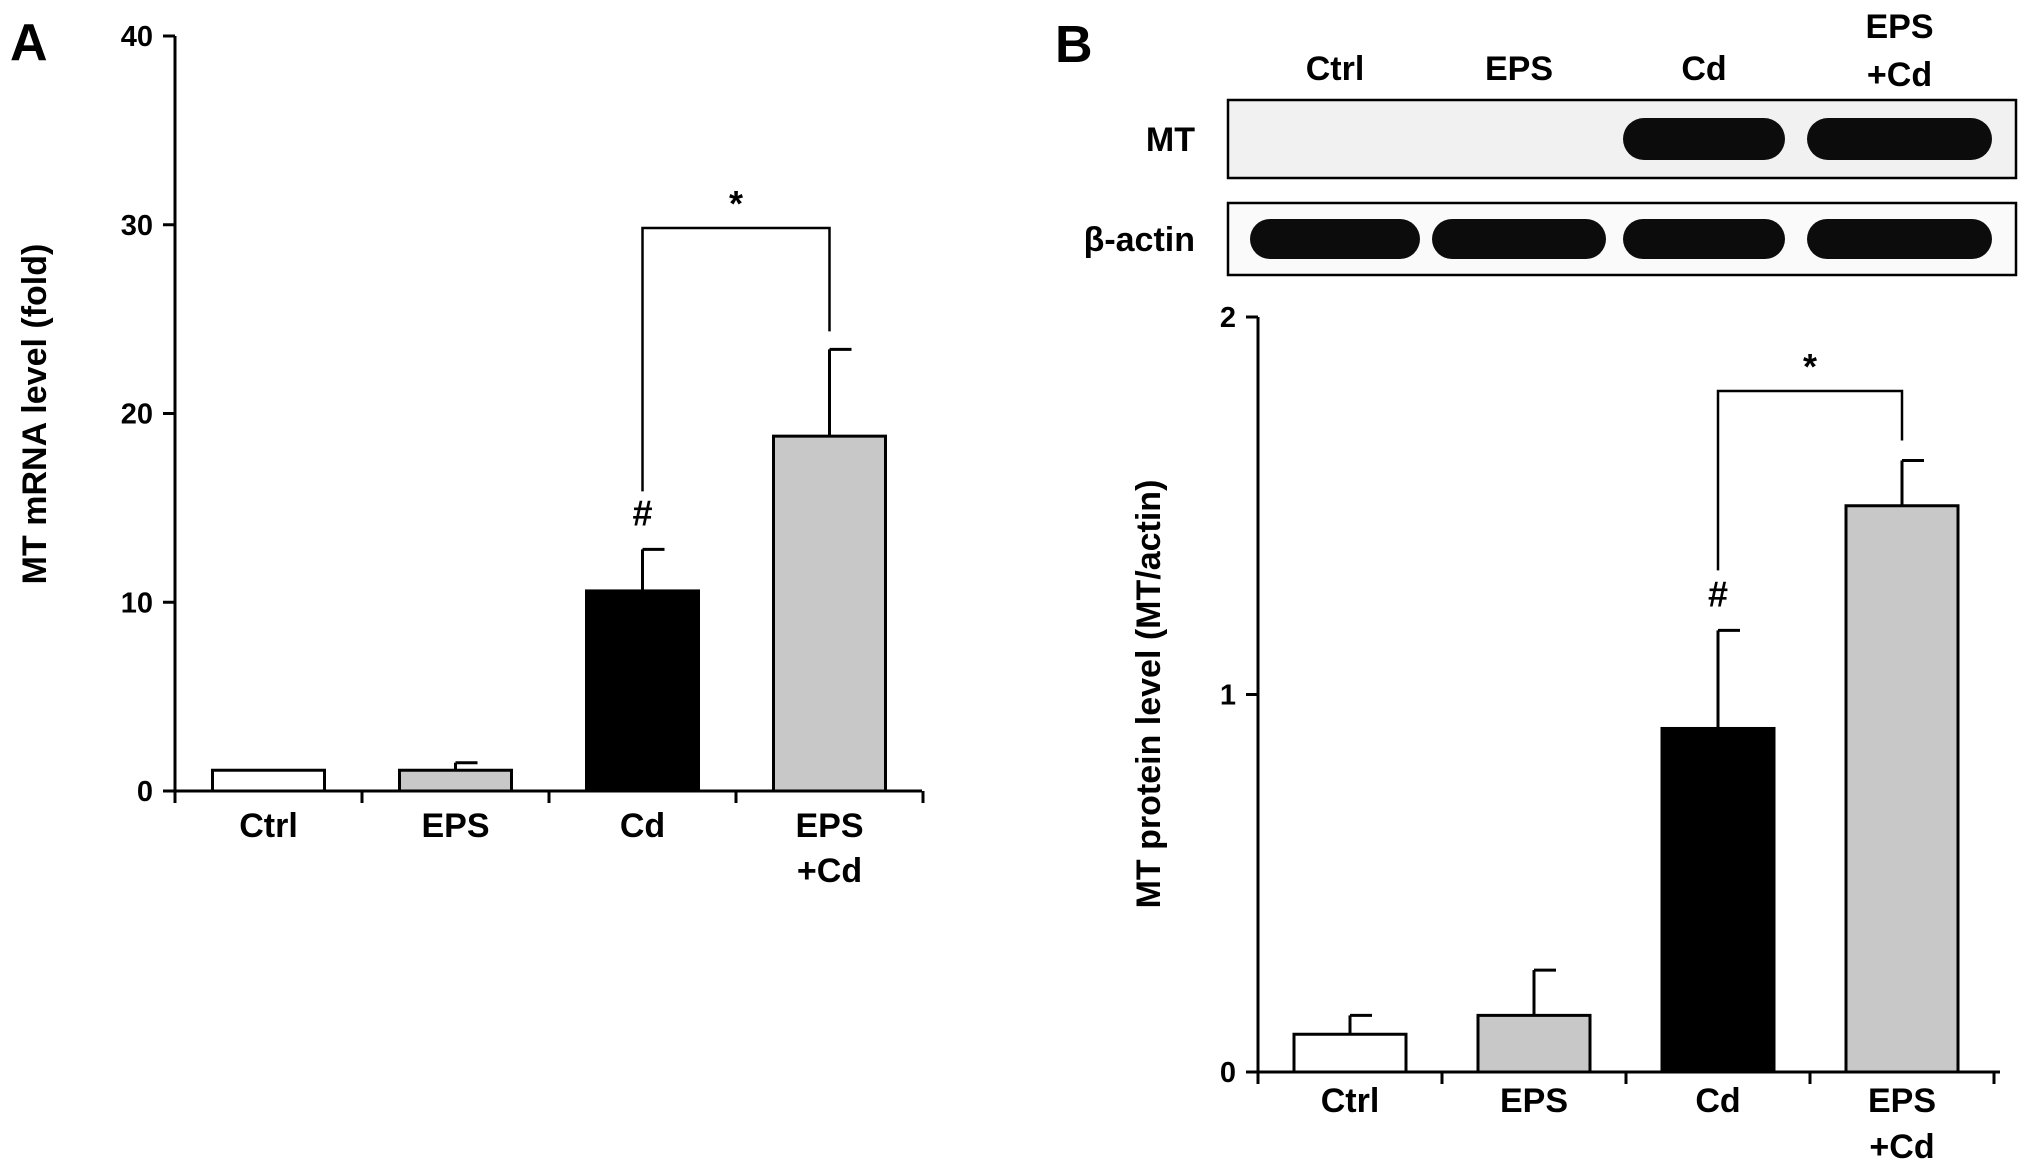 Image resolution: width=2031 pixels, height=1175 pixels. I want to click on blot-lane-label: Cd, so click(1703, 69).